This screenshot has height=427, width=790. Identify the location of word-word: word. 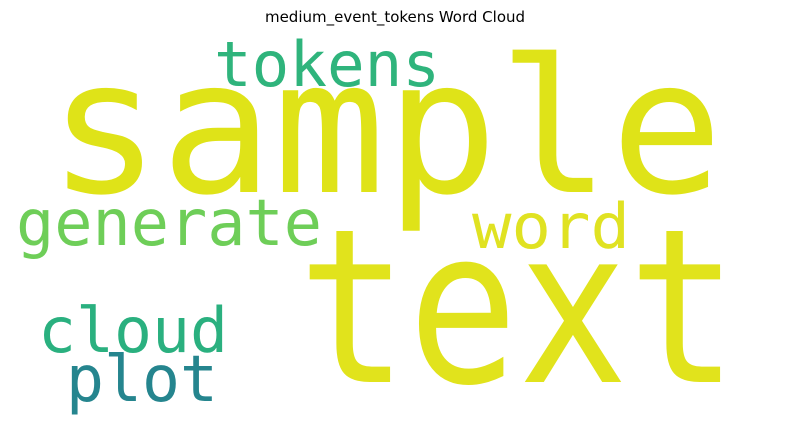
(551, 226).